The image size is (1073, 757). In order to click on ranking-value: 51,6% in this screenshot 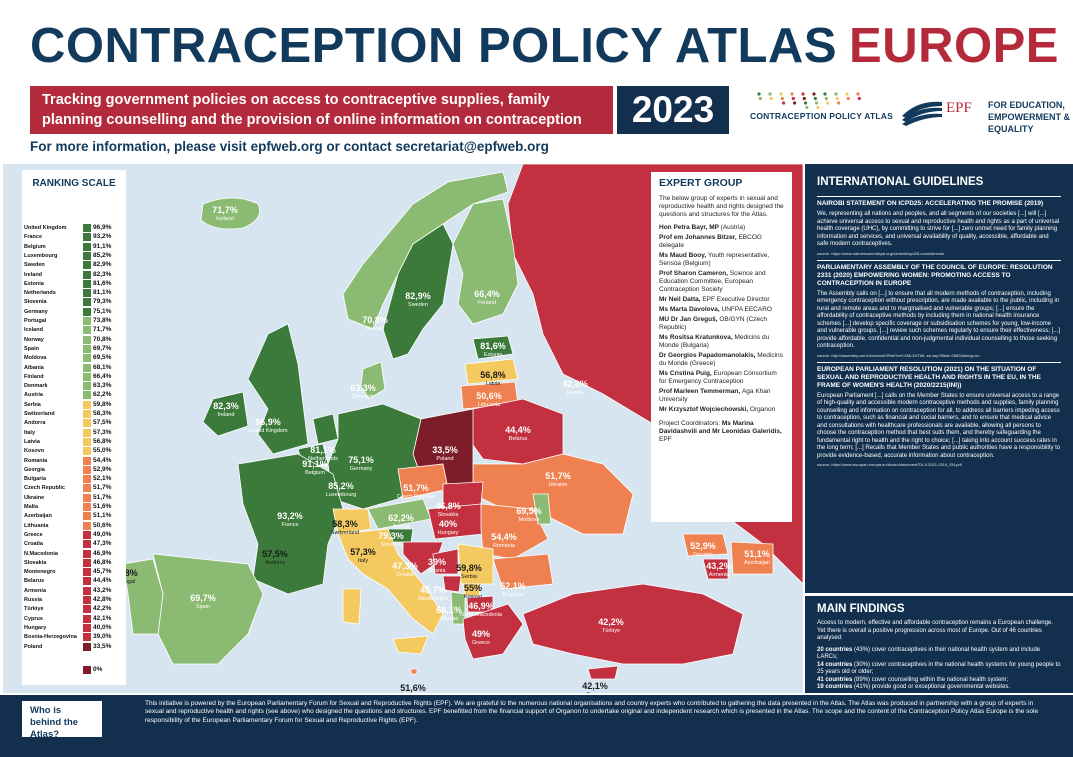, I will do `click(102, 506)`.